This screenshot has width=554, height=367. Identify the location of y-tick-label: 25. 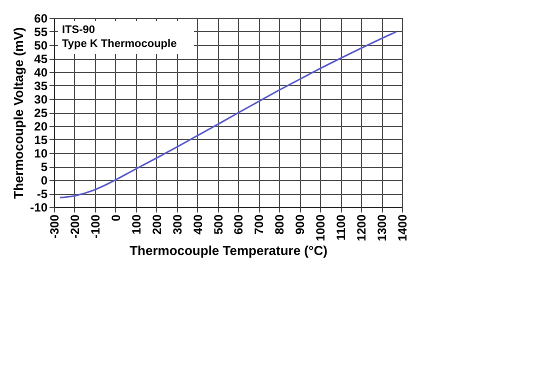
(41, 113).